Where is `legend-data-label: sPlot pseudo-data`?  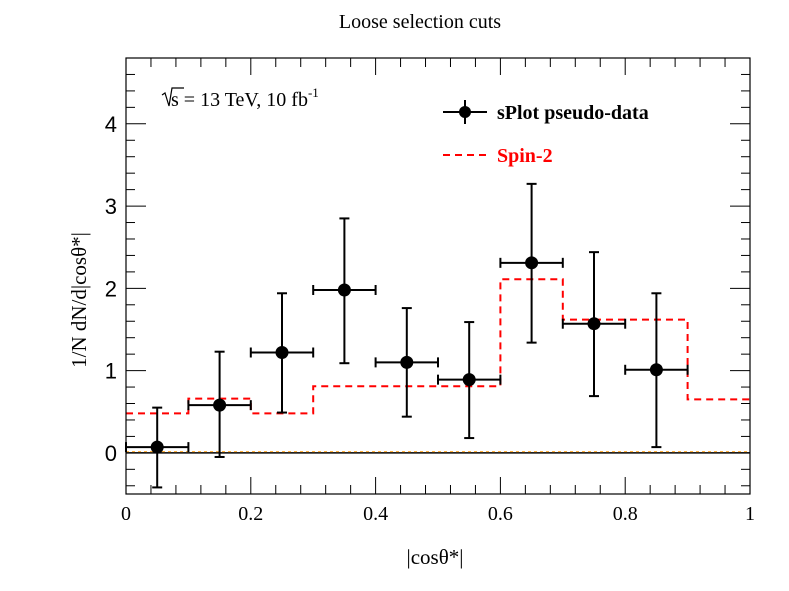
legend-data-label: sPlot pseudo-data is located at coordinates (573, 113).